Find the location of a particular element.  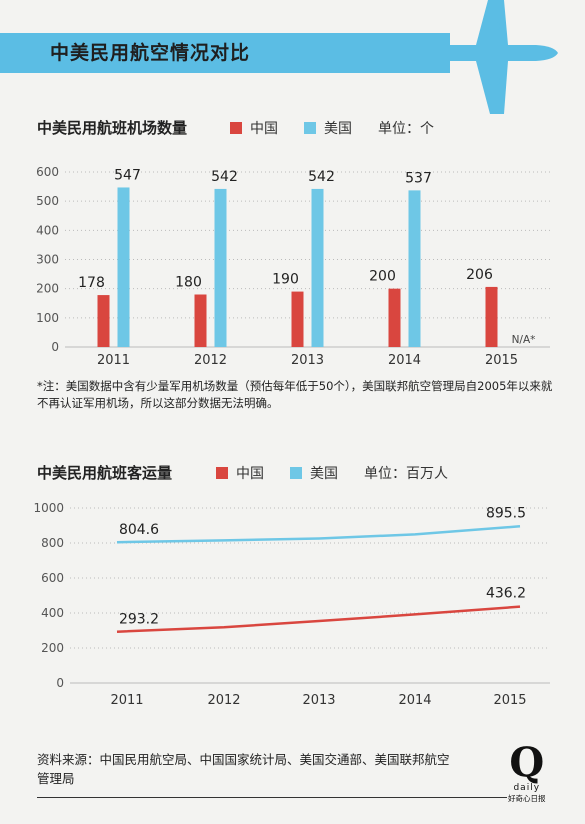

data-label: 178 is located at coordinates (91, 283).